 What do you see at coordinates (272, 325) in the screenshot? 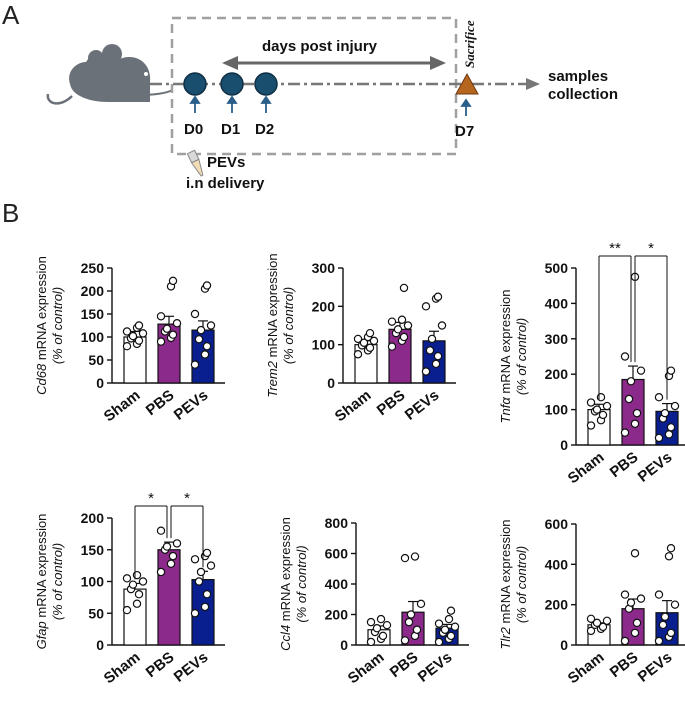
I see `y-axis-label: Trem2 mRNA expression` at bounding box center [272, 325].